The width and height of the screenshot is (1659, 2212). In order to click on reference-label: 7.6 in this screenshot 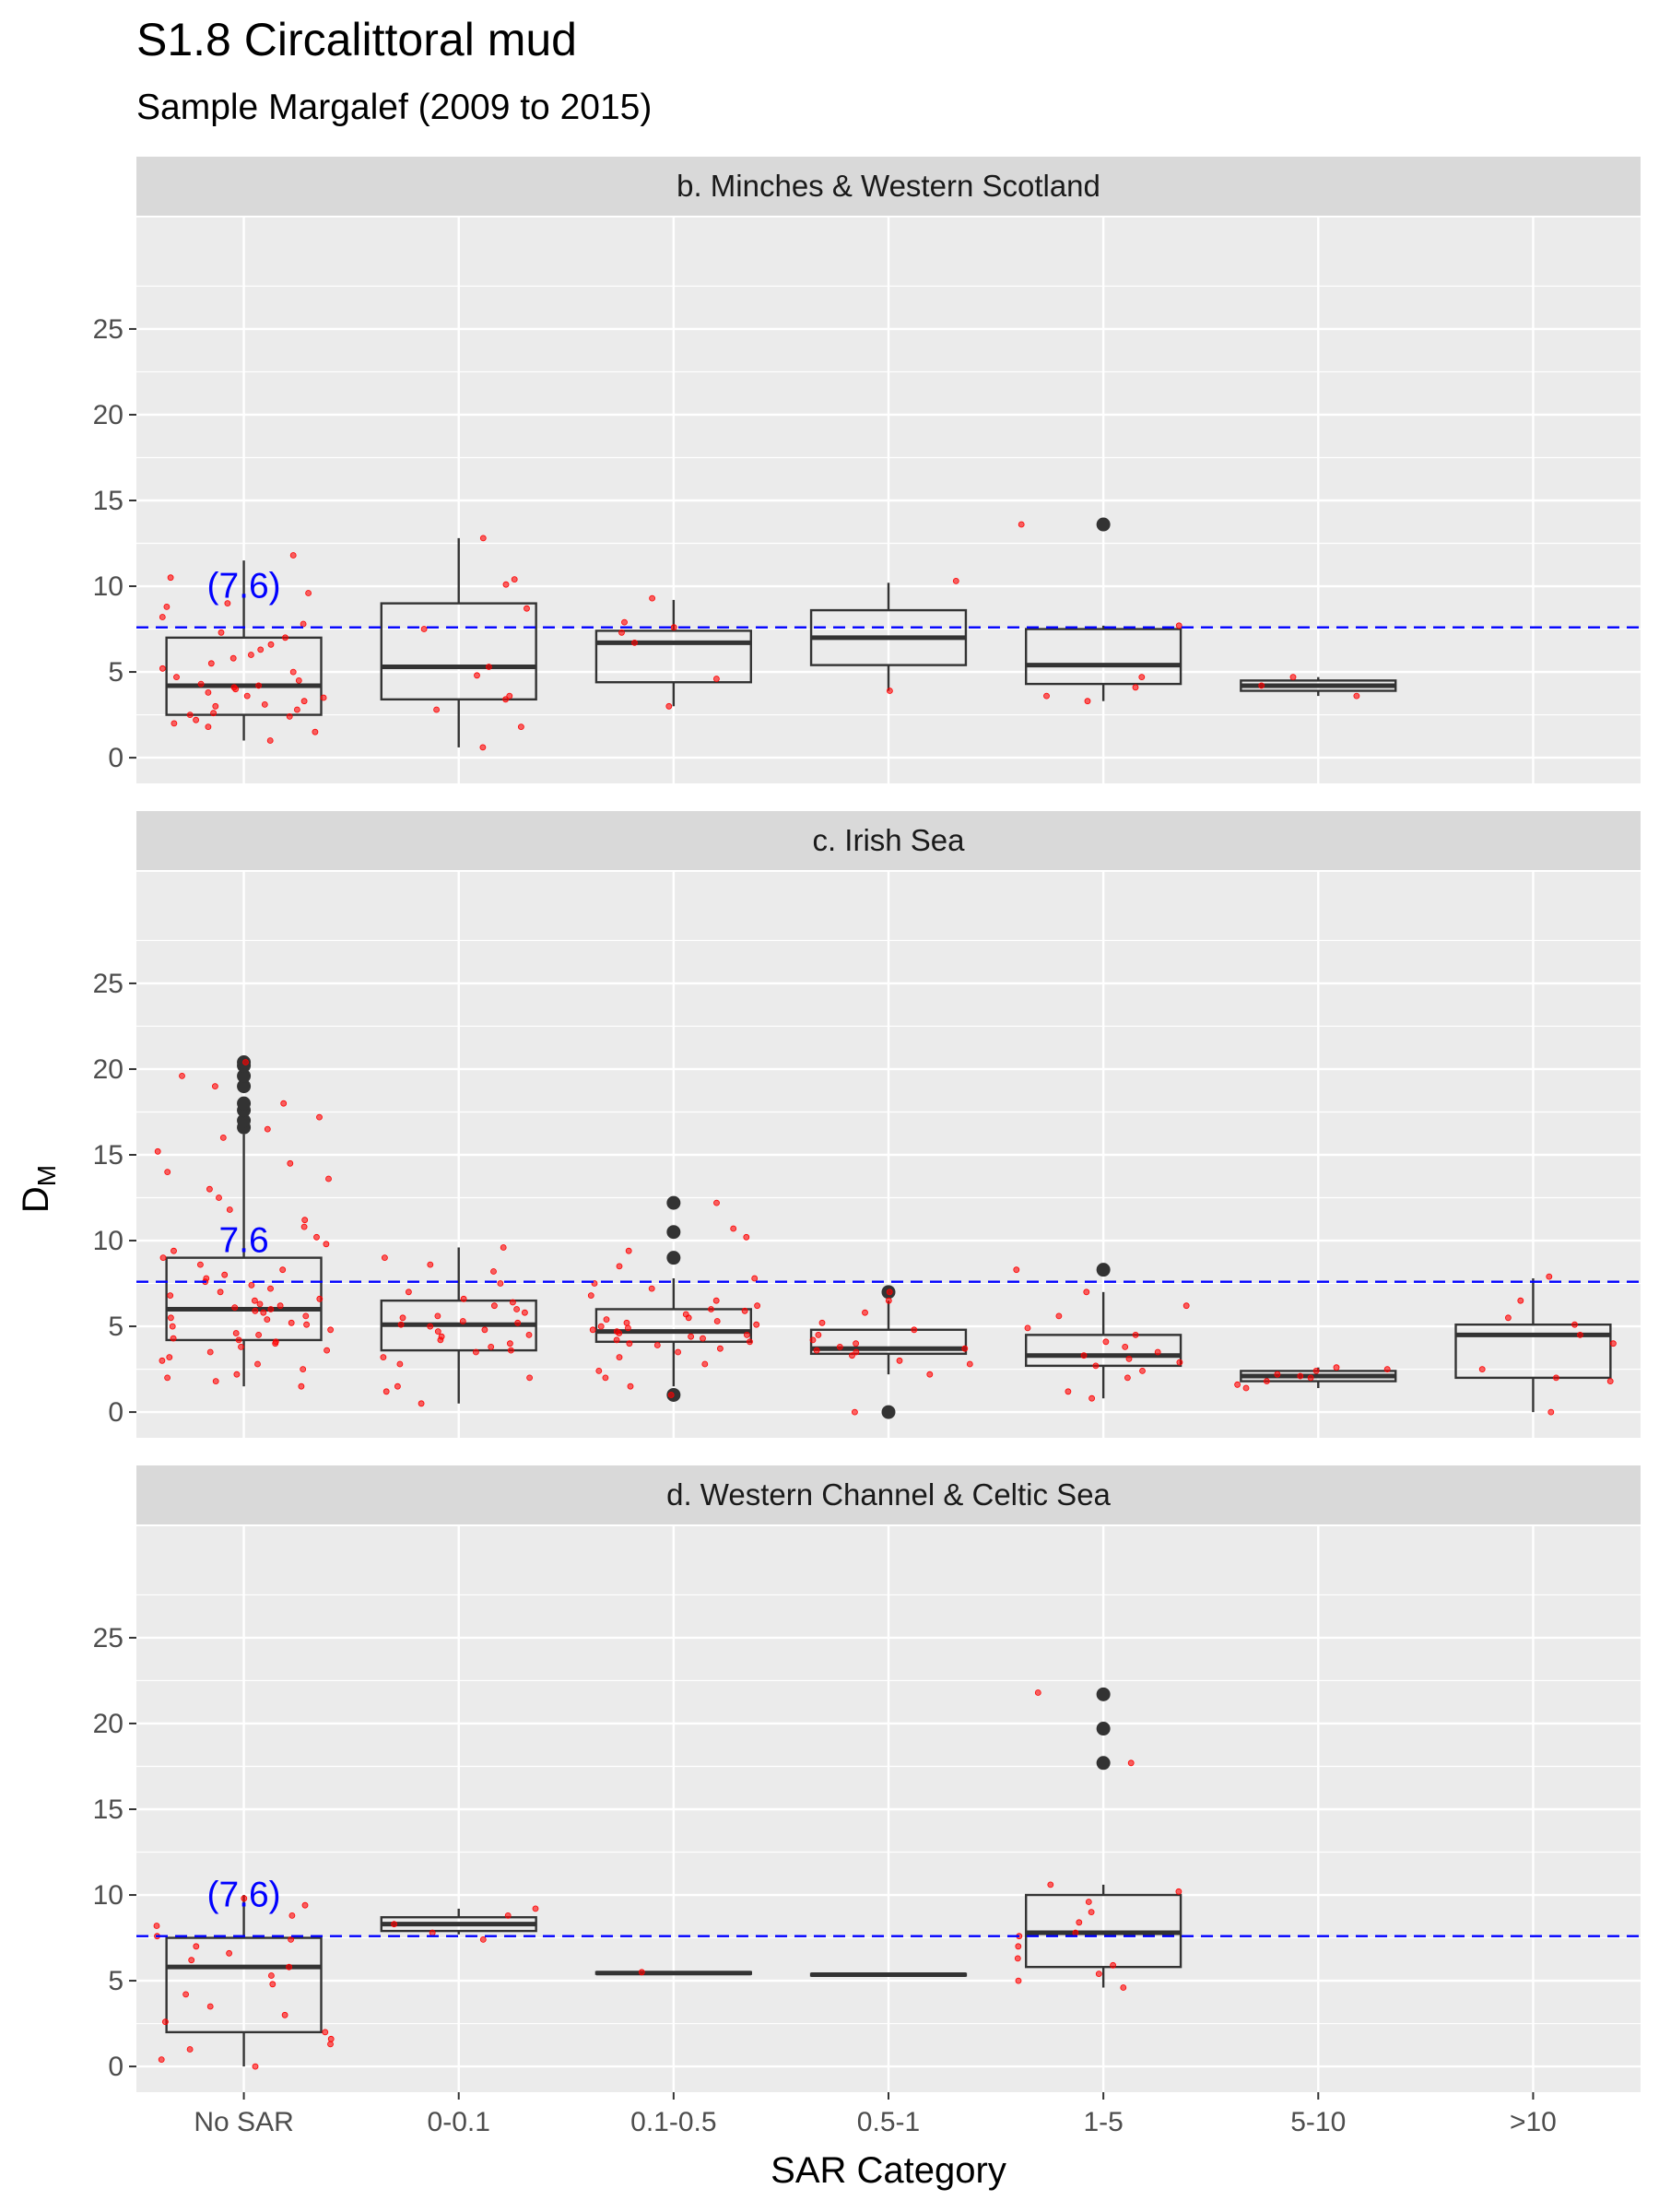, I will do `click(243, 1241)`.